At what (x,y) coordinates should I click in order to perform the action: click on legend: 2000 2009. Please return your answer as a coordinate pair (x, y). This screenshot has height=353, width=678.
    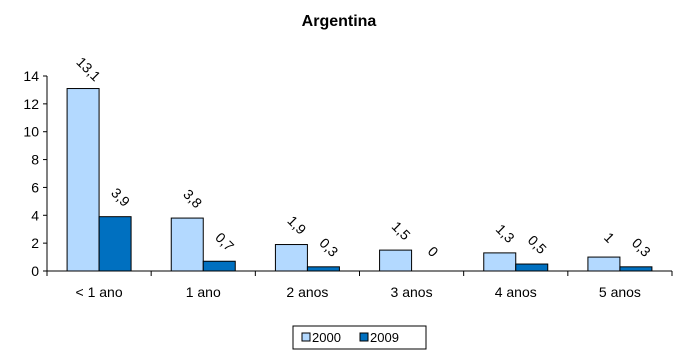
    Looking at the image, I should click on (359, 337).